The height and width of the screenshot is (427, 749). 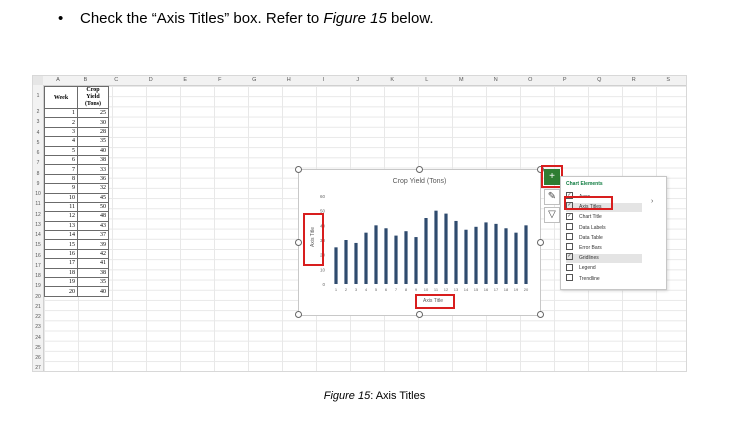 What do you see at coordinates (38, 194) in the screenshot?
I see `row-header-10: 10` at bounding box center [38, 194].